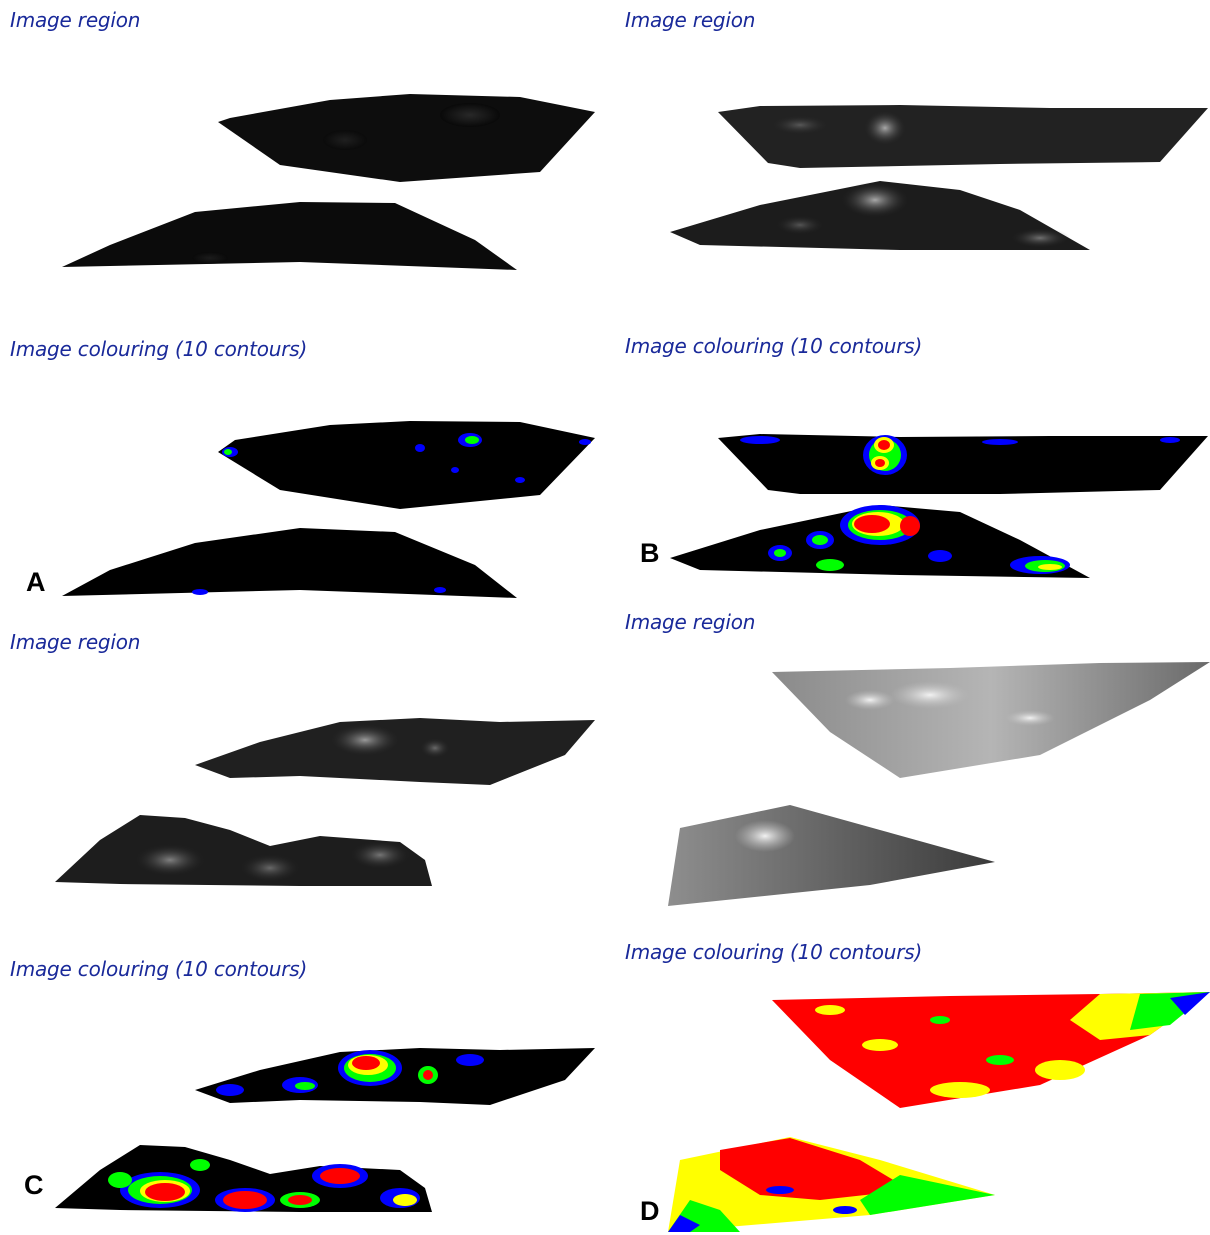 The height and width of the screenshot is (1235, 1210). I want to click on panel-label: C, so click(34, 1185).